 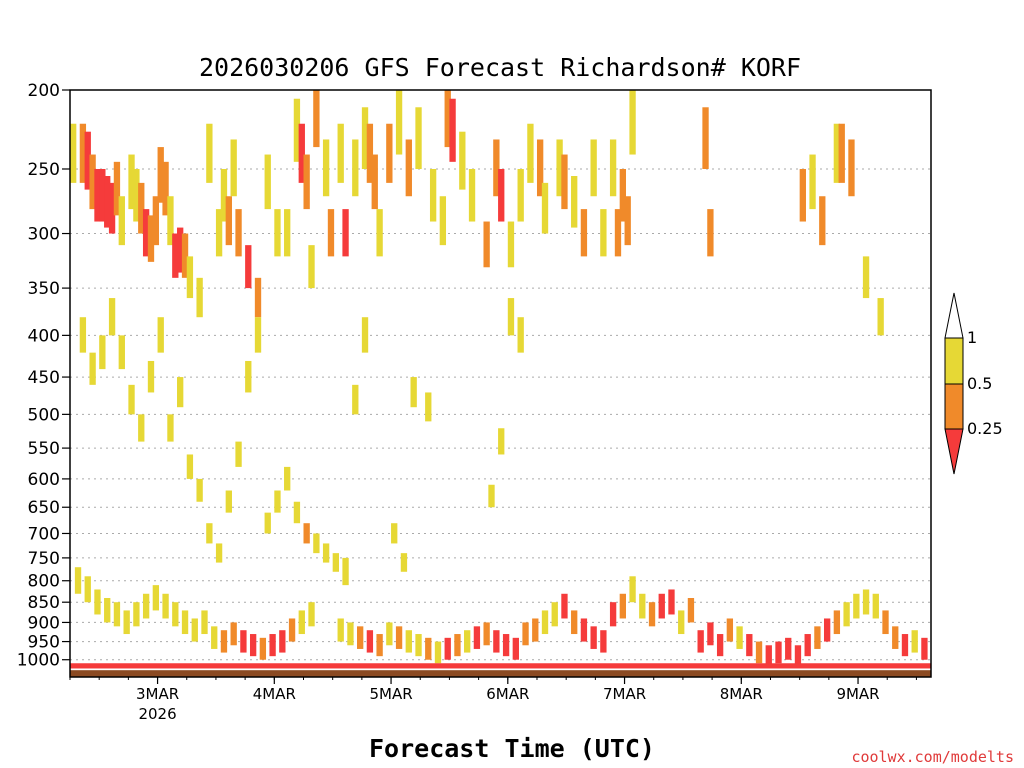 What do you see at coordinates (507, 694) in the screenshot?
I see `x-tick-label: 6MAR` at bounding box center [507, 694].